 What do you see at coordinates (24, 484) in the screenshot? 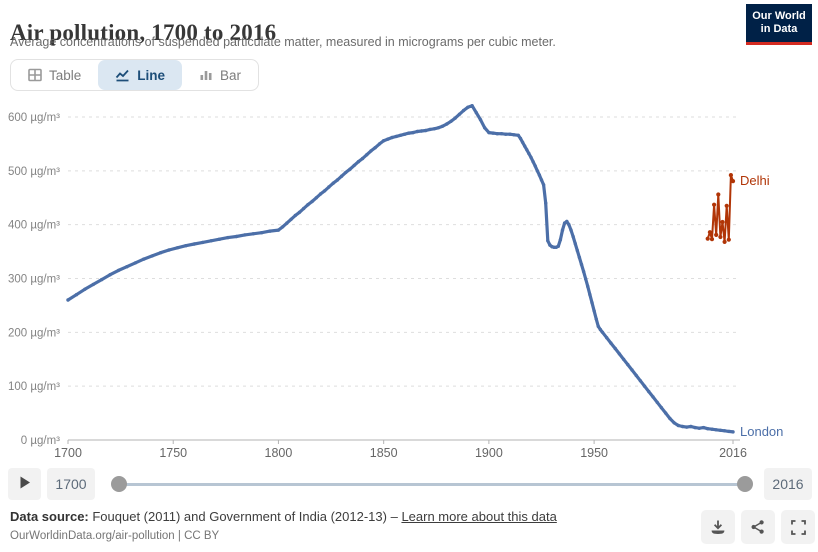
I see `play-button` at bounding box center [24, 484].